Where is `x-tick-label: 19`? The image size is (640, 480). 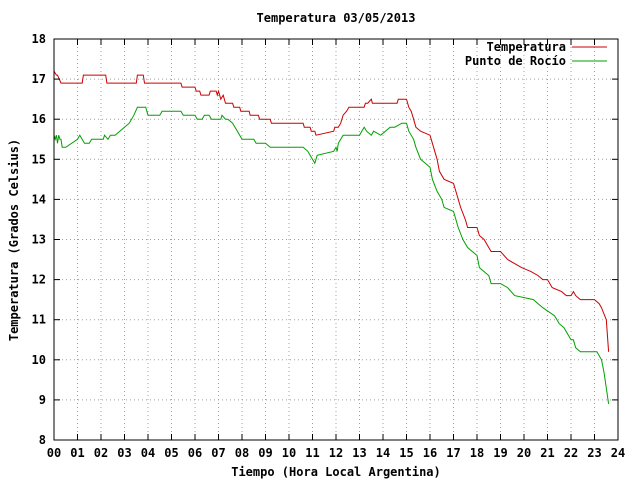
x-tick-label: 19 is located at coordinates (500, 453).